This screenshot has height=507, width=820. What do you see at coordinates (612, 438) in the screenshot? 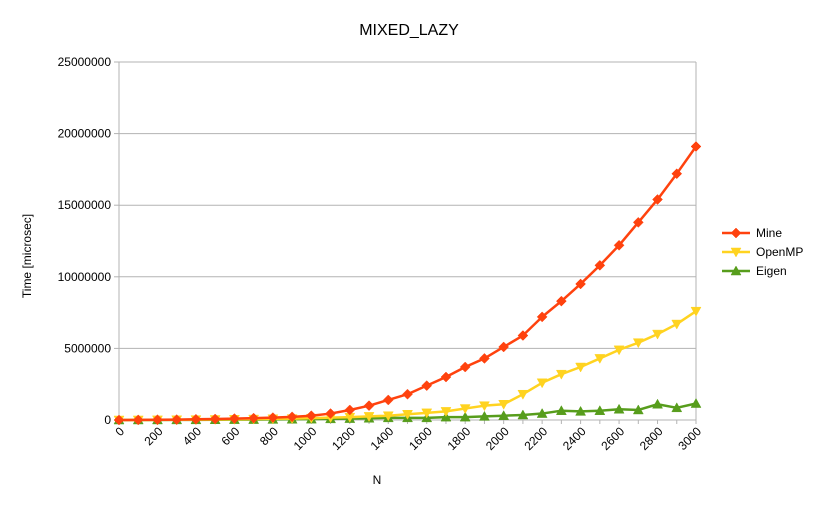
I see `x-tick-label: 2600` at bounding box center [612, 438].